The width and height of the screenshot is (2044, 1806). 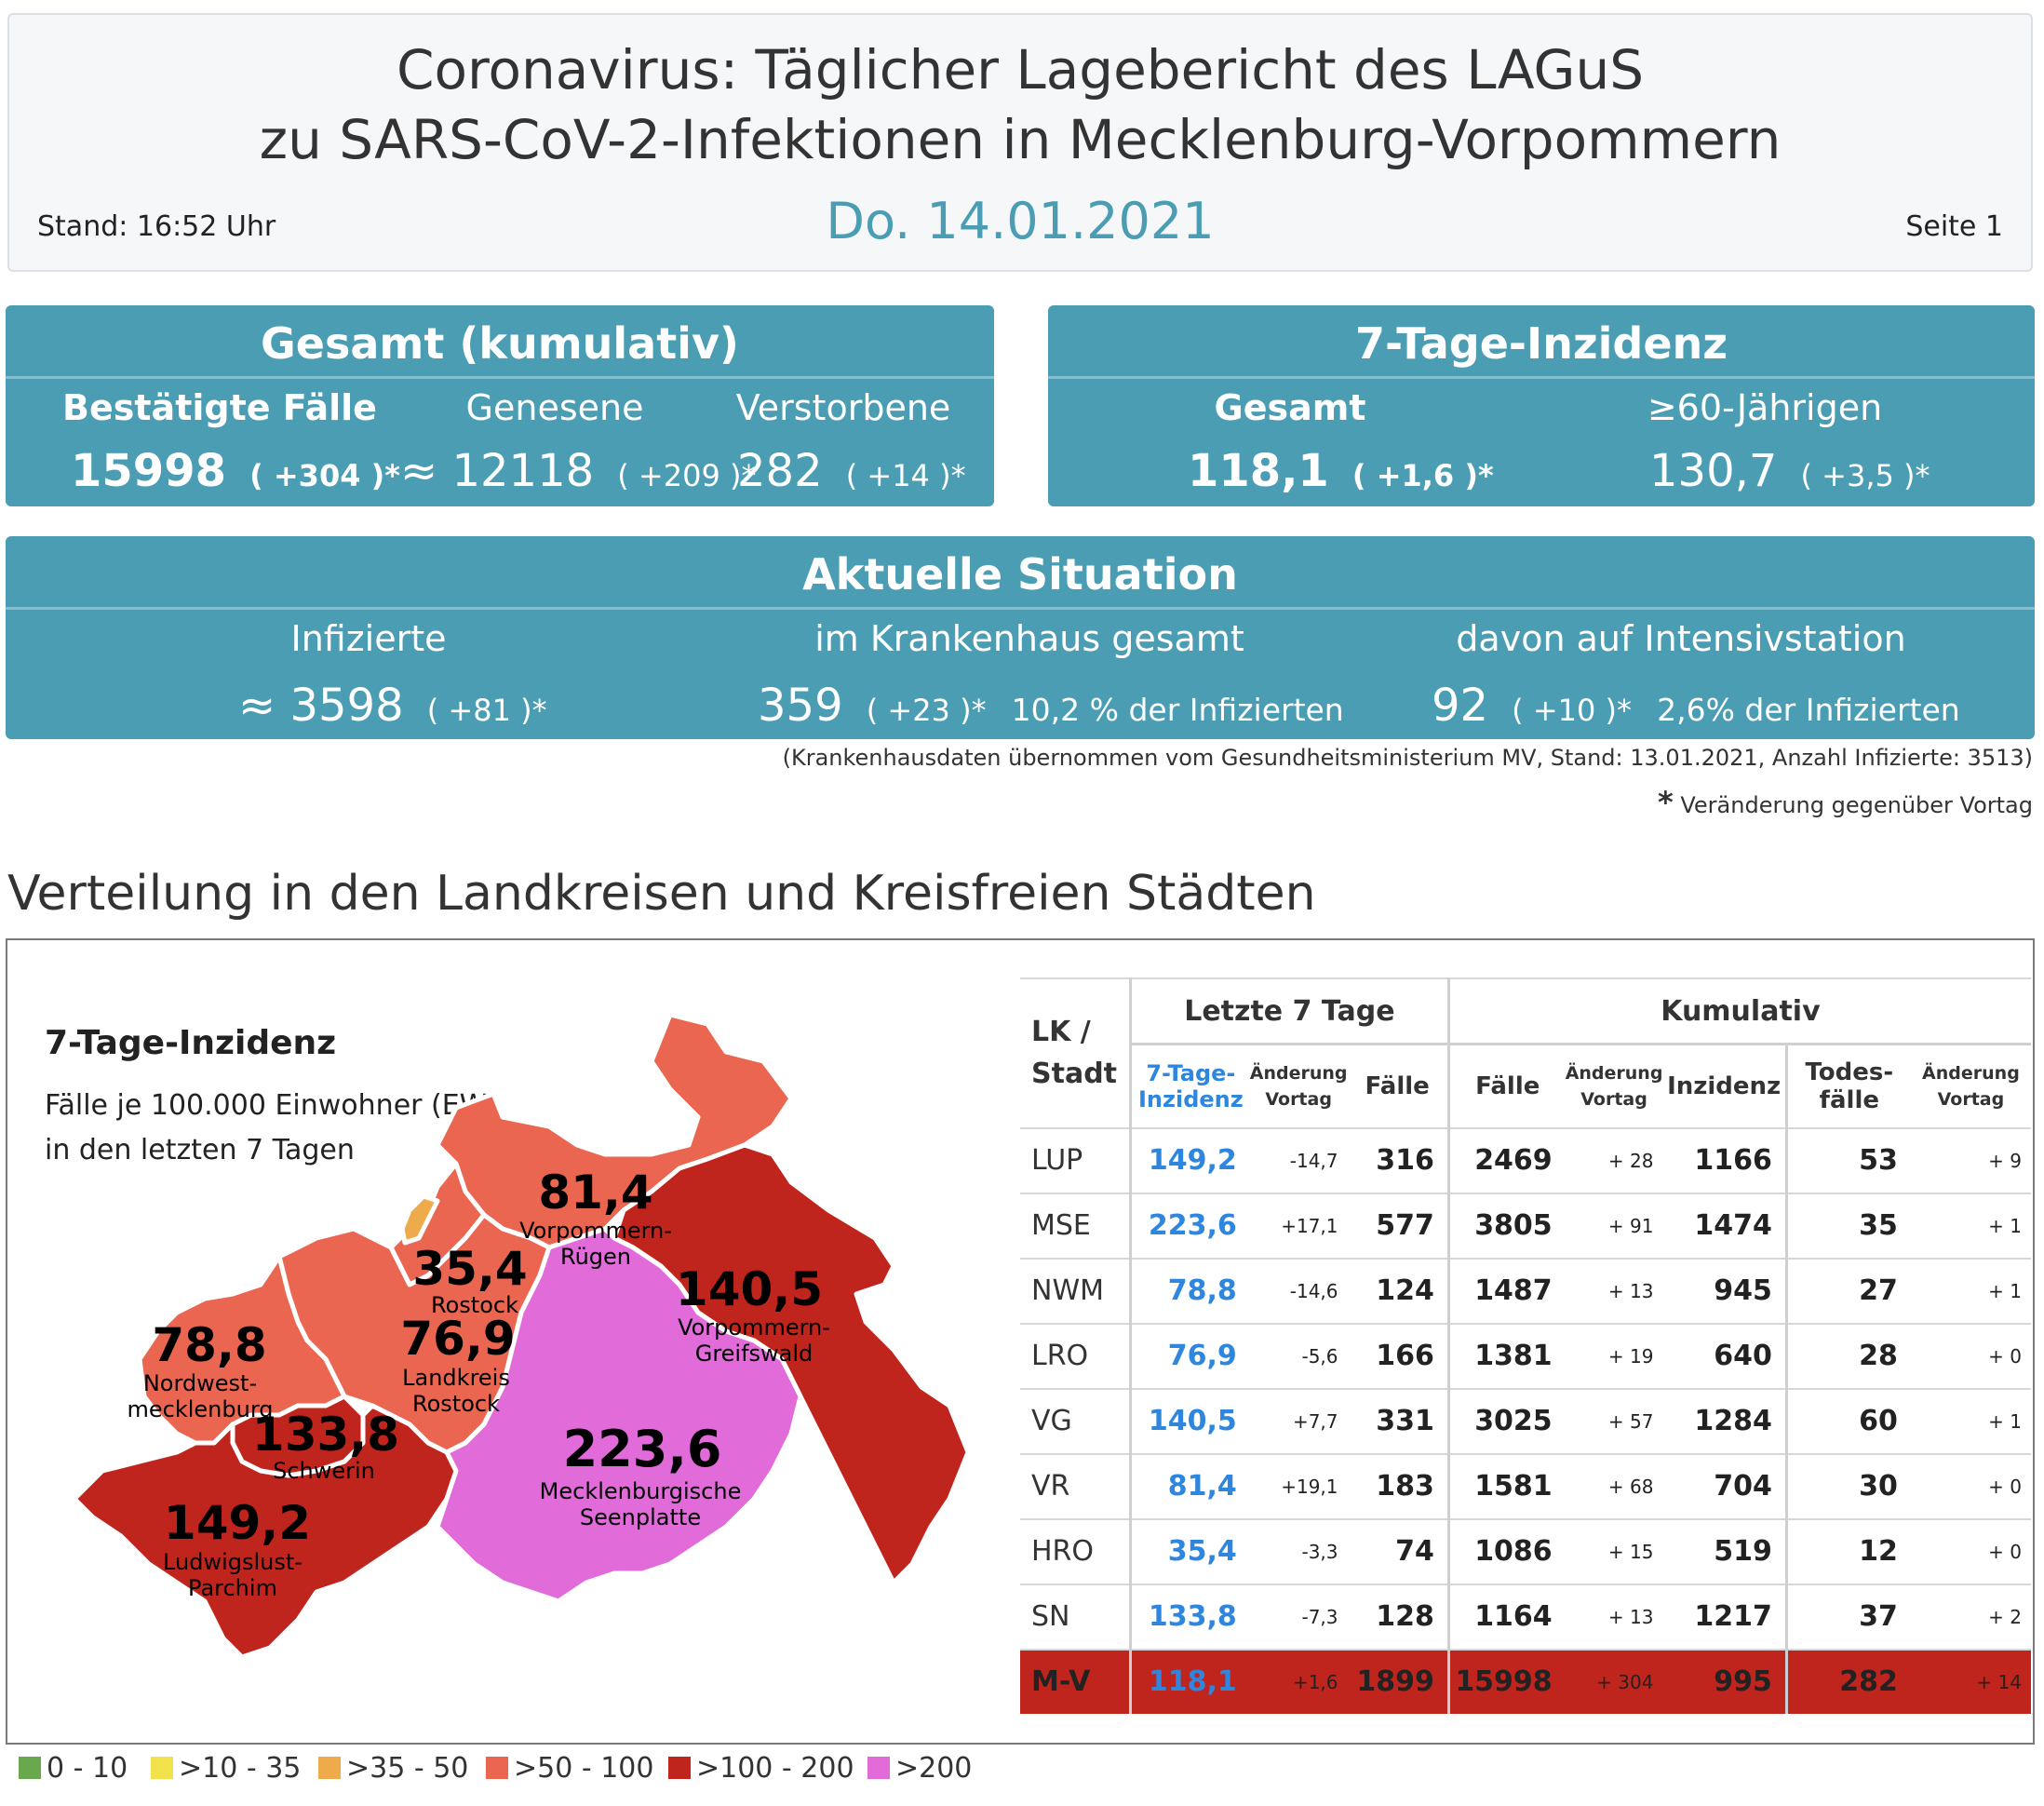 What do you see at coordinates (200, 1150) in the screenshot?
I see `map-subtitle-2: in den letzten 7 Tagen` at bounding box center [200, 1150].